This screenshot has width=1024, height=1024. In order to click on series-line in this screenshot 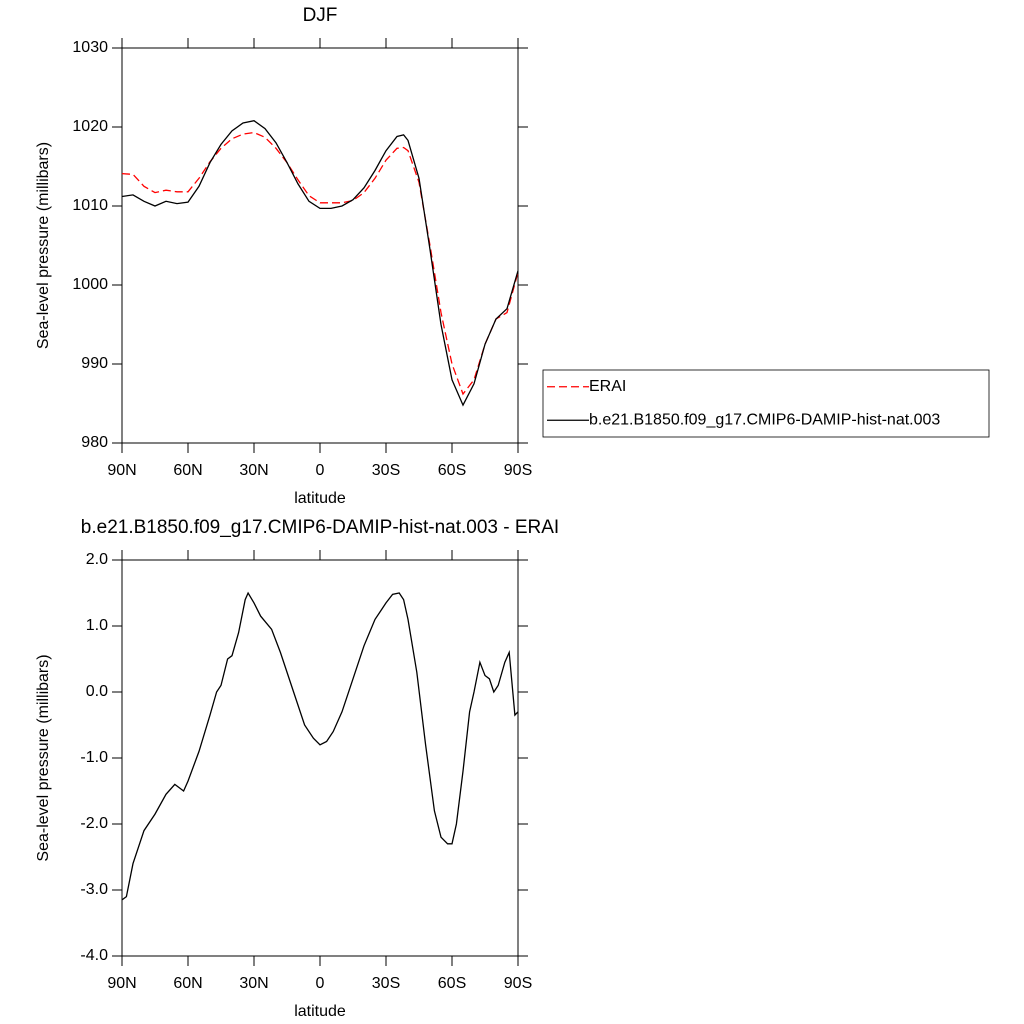, I will do `click(320, 263)`.